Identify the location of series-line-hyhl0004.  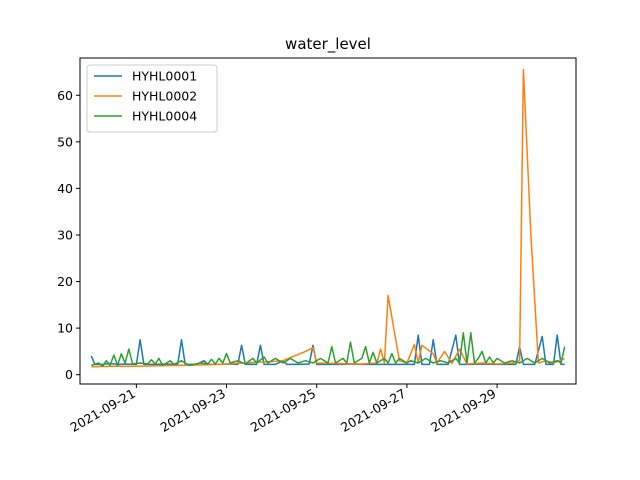
(328, 350).